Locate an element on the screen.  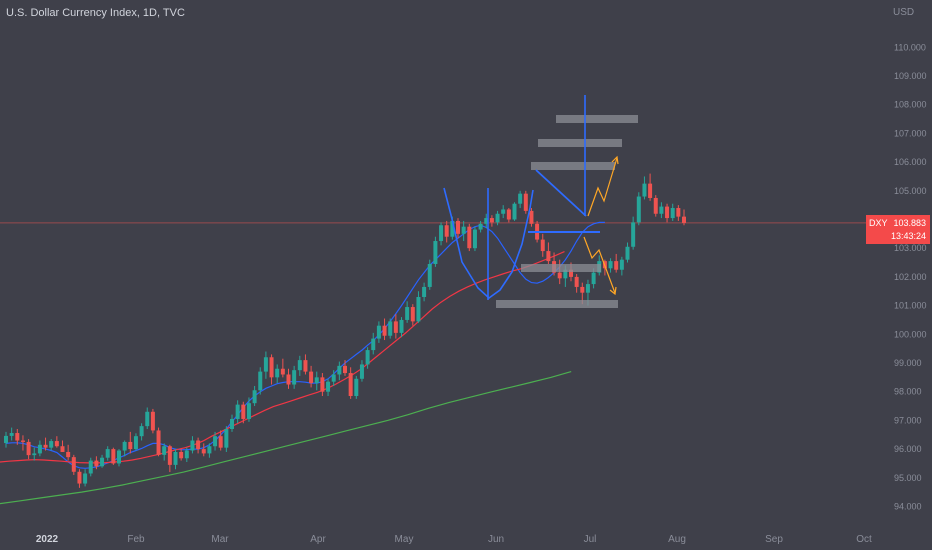
y-tick-label: 107.000 is located at coordinates (910, 133).